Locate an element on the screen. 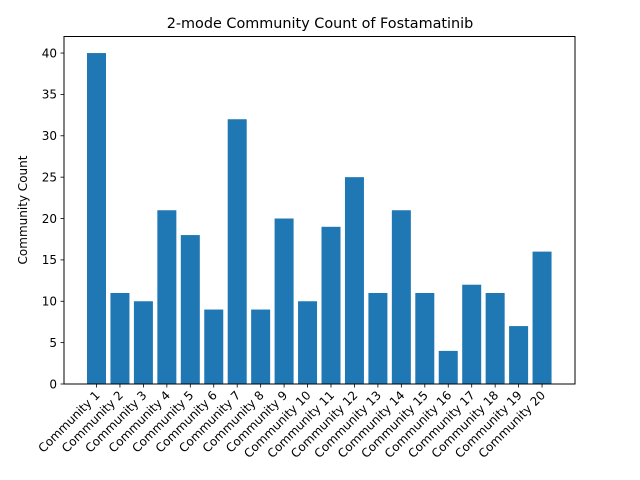  y-tick-label: 40 is located at coordinates (49, 53).